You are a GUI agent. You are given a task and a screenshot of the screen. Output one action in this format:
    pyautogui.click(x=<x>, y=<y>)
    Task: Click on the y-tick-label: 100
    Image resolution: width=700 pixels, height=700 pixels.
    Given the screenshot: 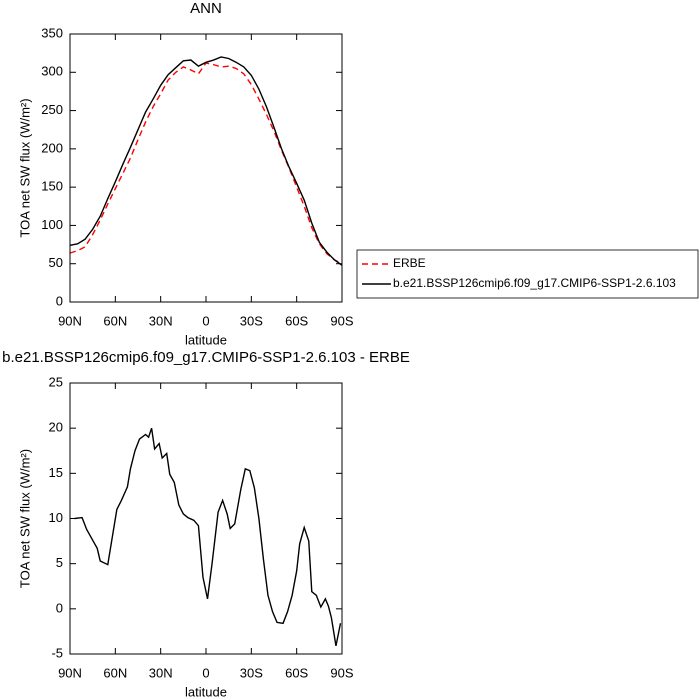 What is the action you would take?
    pyautogui.click(x=52, y=224)
    